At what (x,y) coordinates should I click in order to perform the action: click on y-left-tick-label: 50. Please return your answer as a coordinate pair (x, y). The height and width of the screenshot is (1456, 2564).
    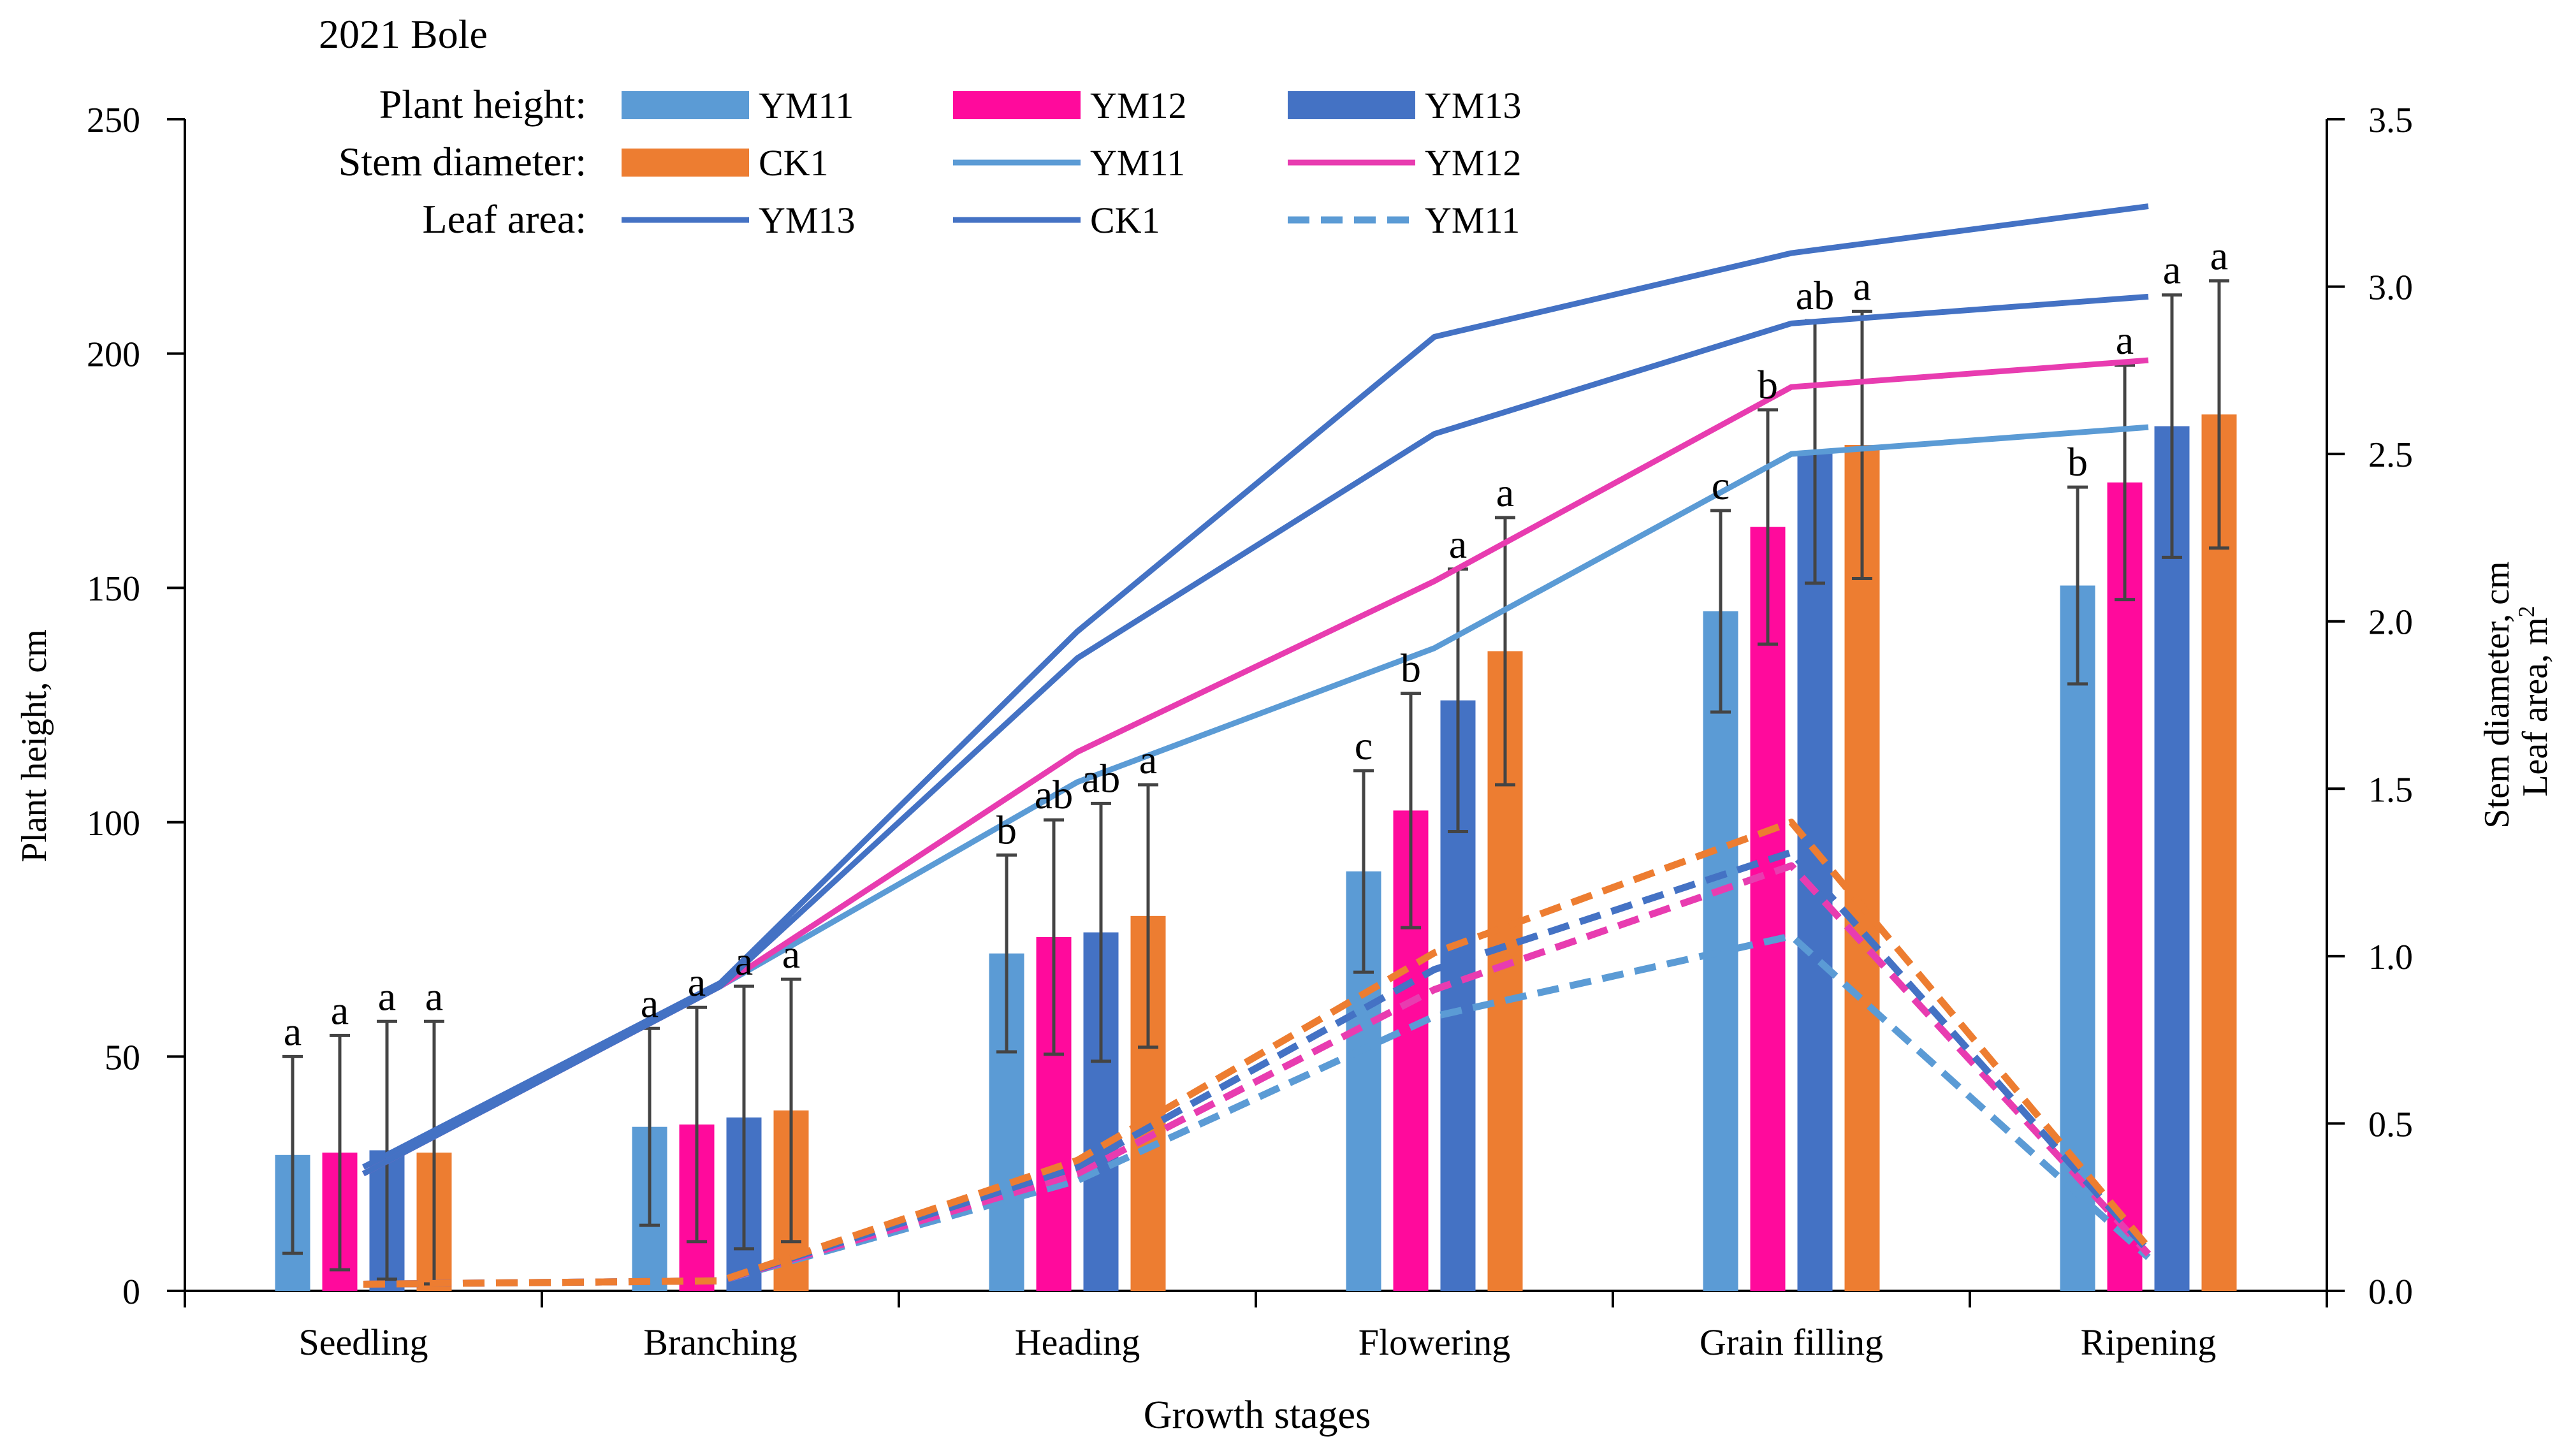
    Looking at the image, I should click on (123, 1057).